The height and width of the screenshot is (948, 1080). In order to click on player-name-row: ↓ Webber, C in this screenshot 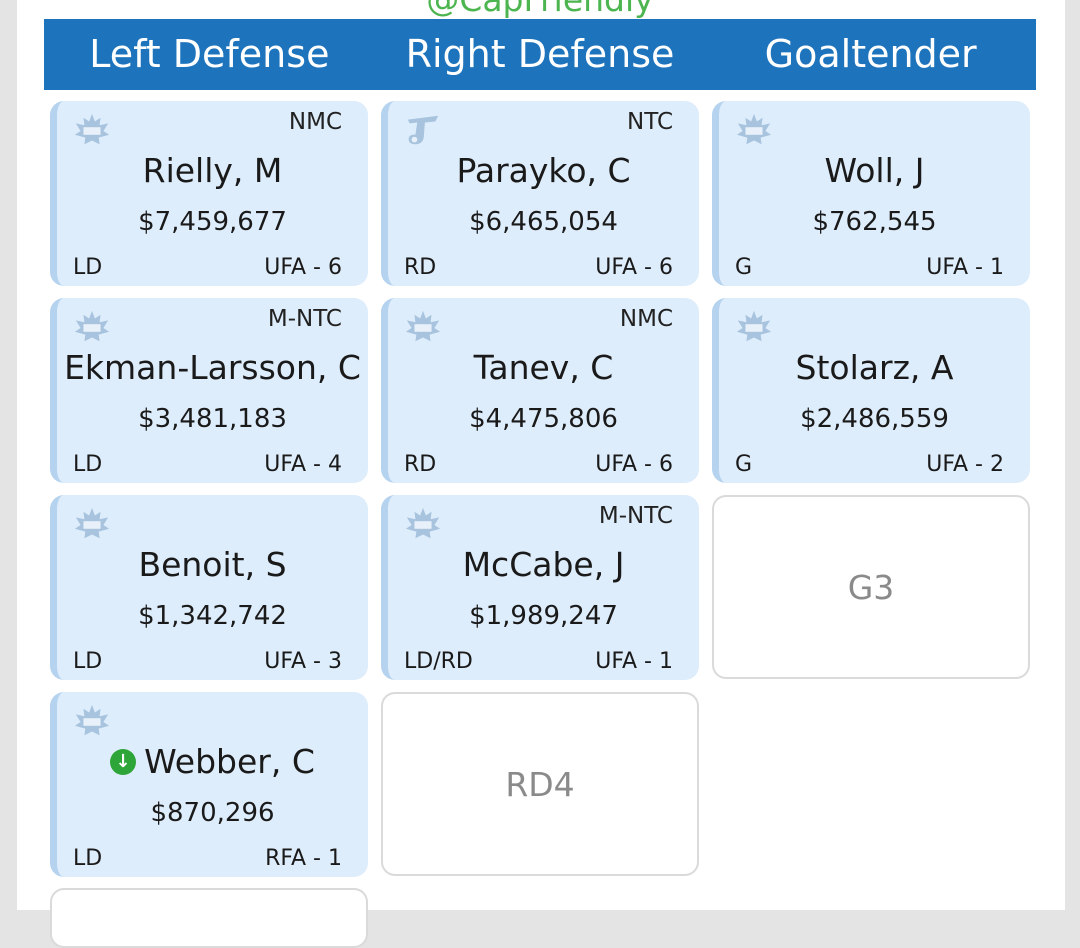, I will do `click(212, 761)`.